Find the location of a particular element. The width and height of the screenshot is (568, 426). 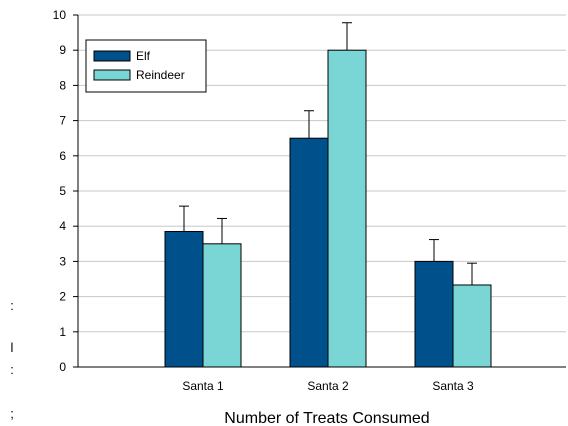

x-axis-title: Number of Treats Consumed is located at coordinates (326, 418).